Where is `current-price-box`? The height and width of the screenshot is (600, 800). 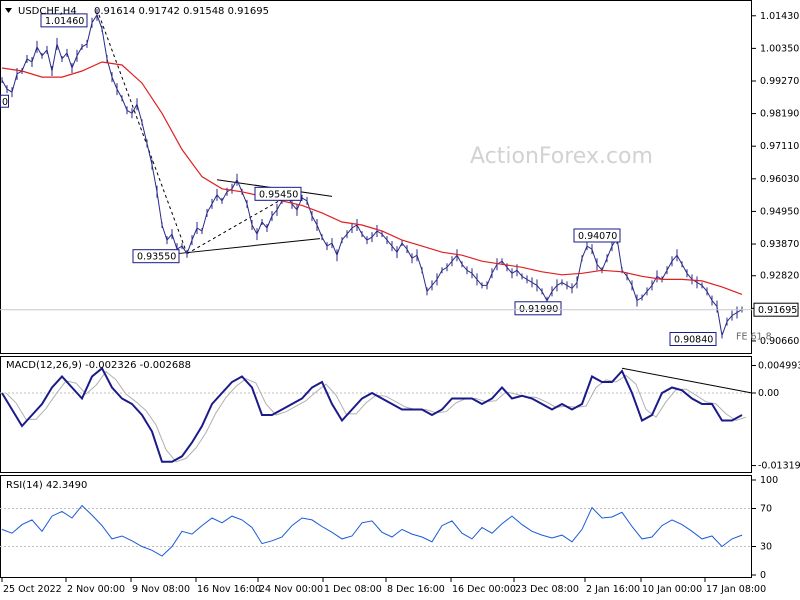
current-price-box is located at coordinates (776, 309).